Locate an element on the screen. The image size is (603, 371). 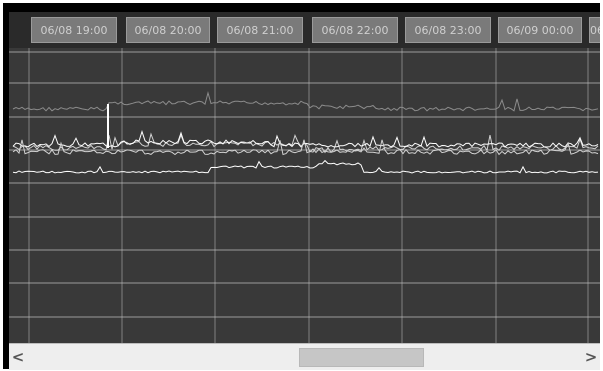
time-tick-label: 06/08 19:00 is located at coordinates (74, 30).